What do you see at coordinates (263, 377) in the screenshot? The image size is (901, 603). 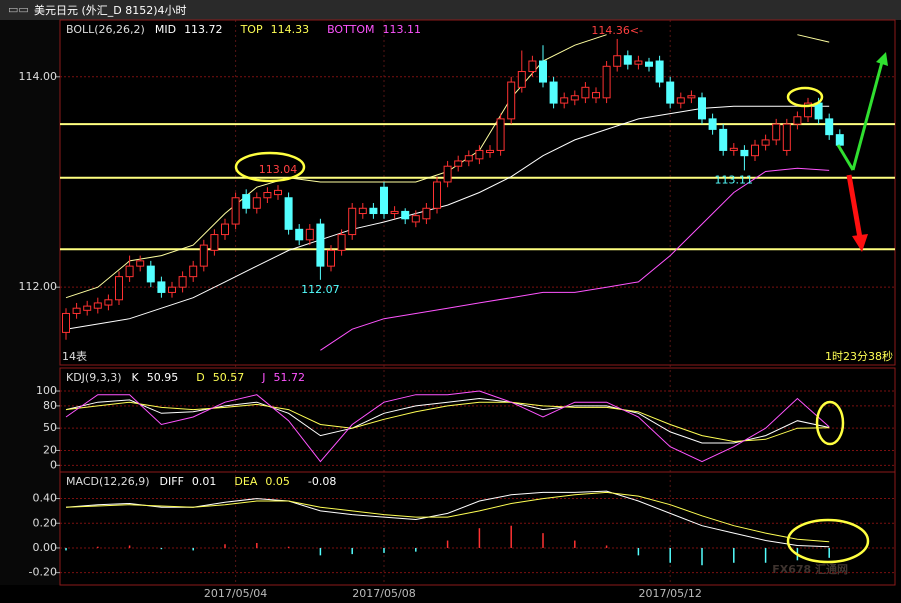 I see `readout-label: J` at bounding box center [263, 377].